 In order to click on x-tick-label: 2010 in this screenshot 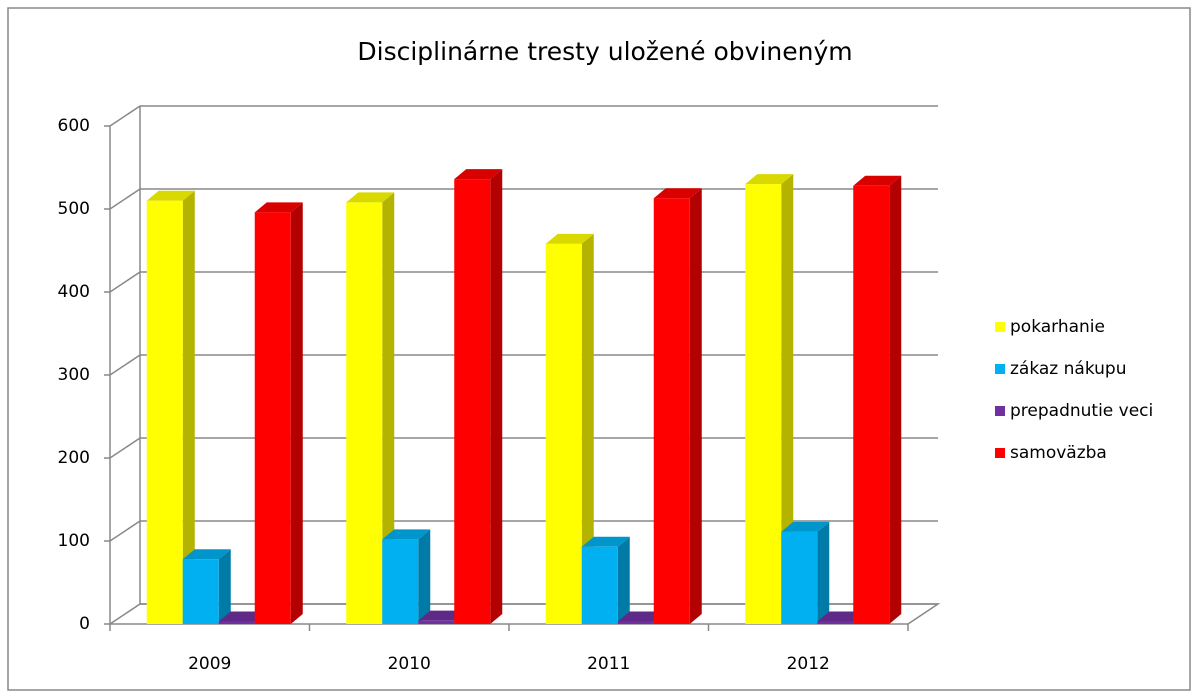, I will do `click(409, 664)`.